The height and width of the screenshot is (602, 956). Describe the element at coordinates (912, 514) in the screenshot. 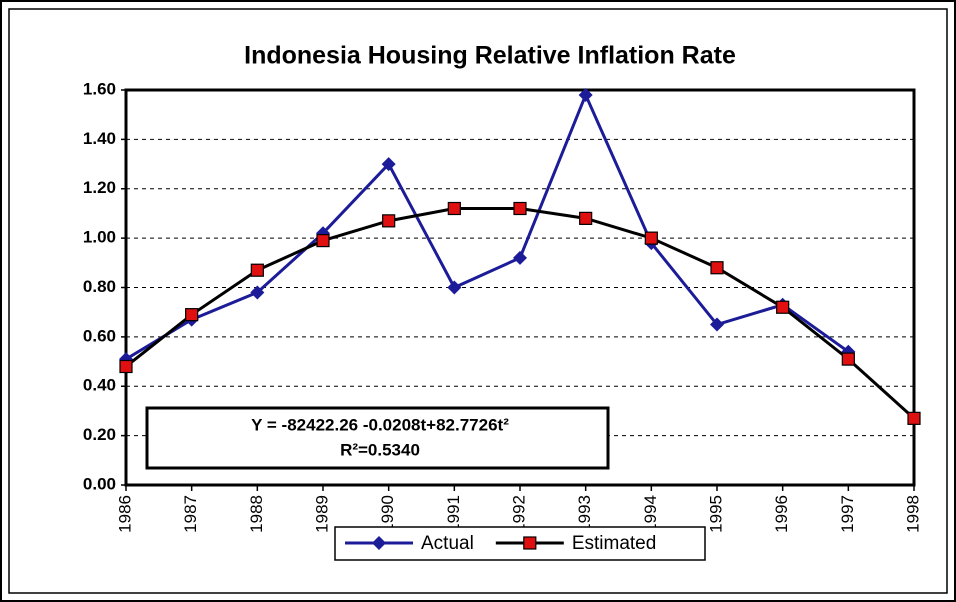

I see `x-tick-label: 1998` at that location.